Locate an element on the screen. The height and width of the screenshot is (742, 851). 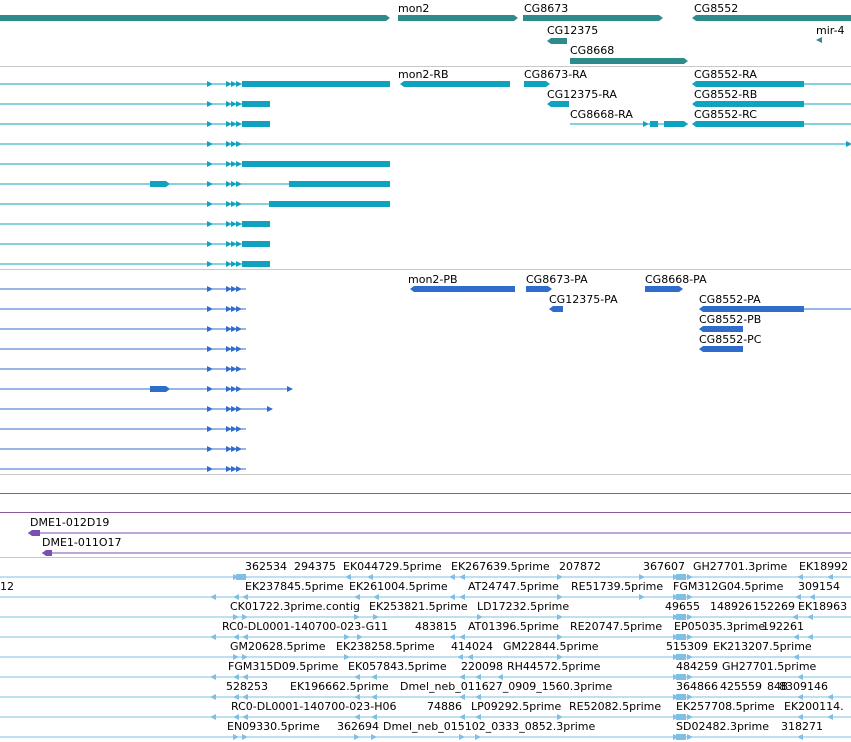
est-label: 49655 is located at coordinates (682, 606).